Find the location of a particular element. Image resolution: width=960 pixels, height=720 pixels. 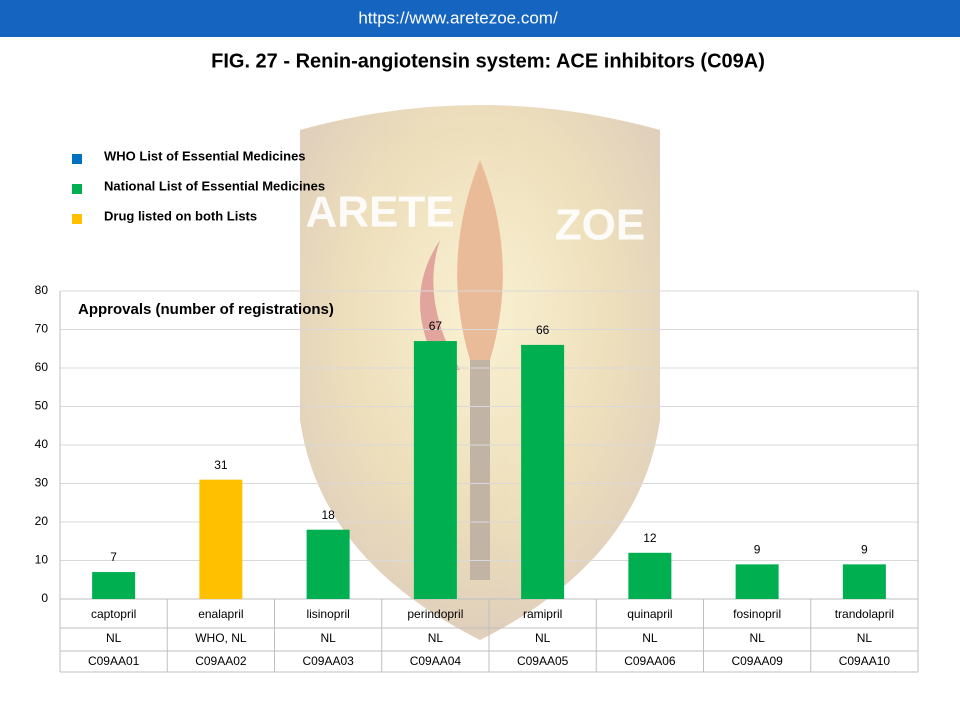

x-tick-label: trandolapril is located at coordinates (864, 614).